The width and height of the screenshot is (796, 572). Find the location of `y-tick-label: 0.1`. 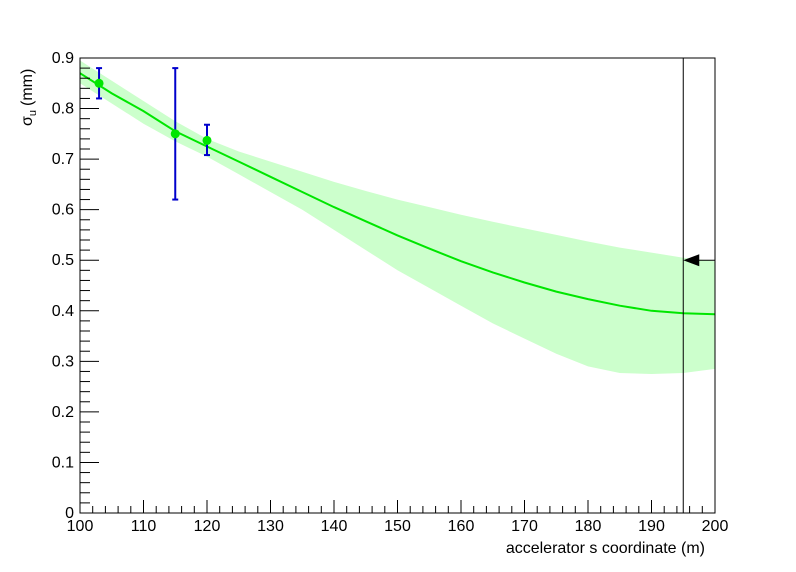

y-tick-label: 0.1 is located at coordinates (63, 462).